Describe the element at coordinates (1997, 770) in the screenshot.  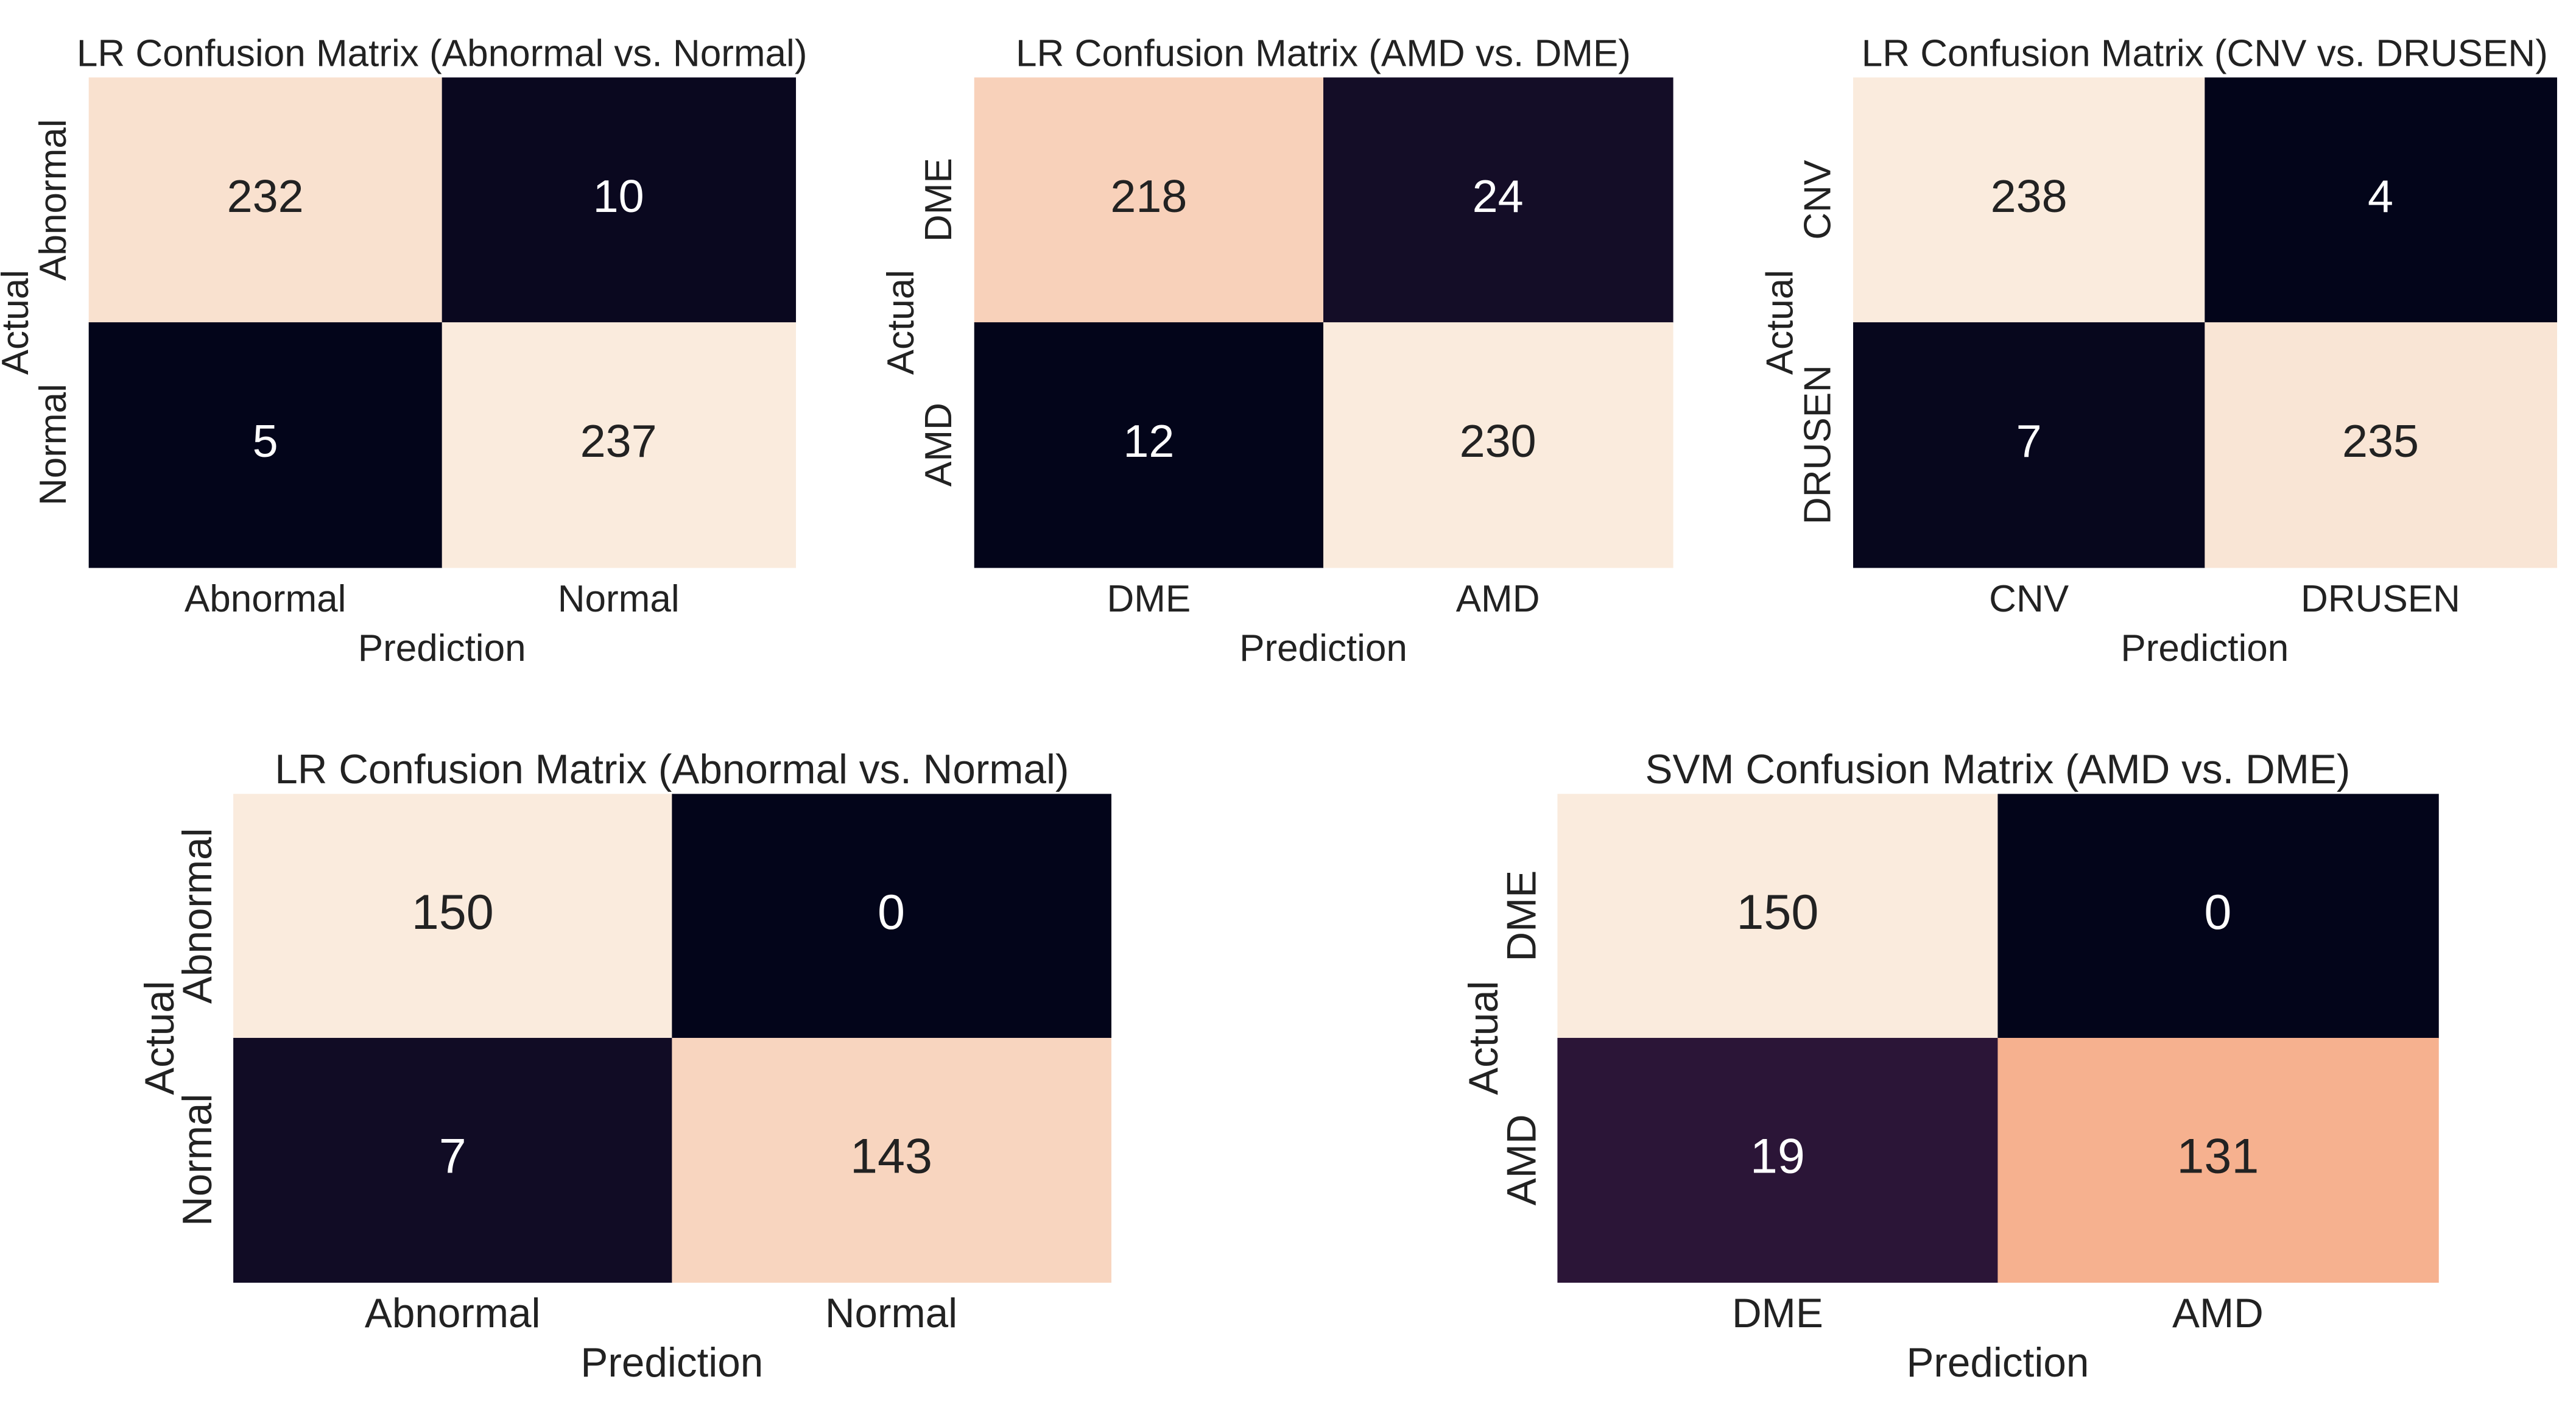
I see `chart-title: SVM Confusion Matrix (AMD vs. DME)` at that location.